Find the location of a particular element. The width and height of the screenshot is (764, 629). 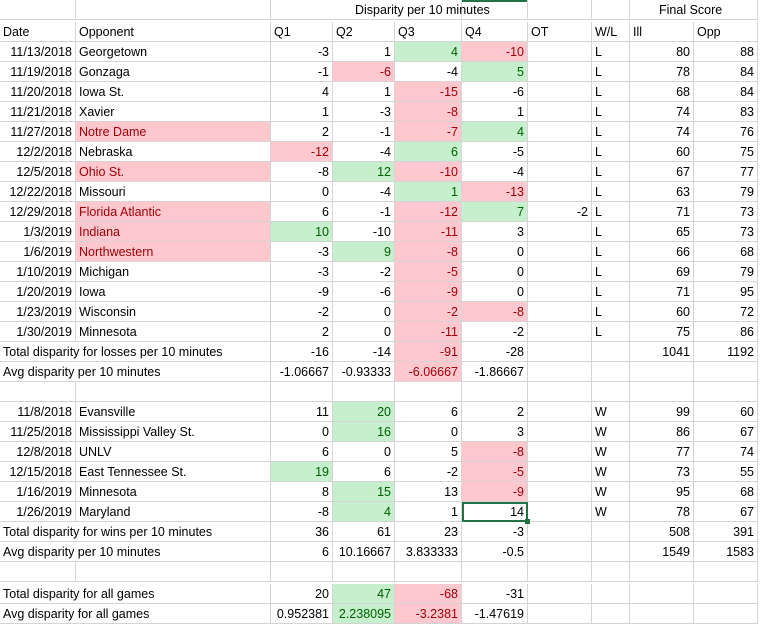

cell-opponent: Iowa St. is located at coordinates (173, 92).